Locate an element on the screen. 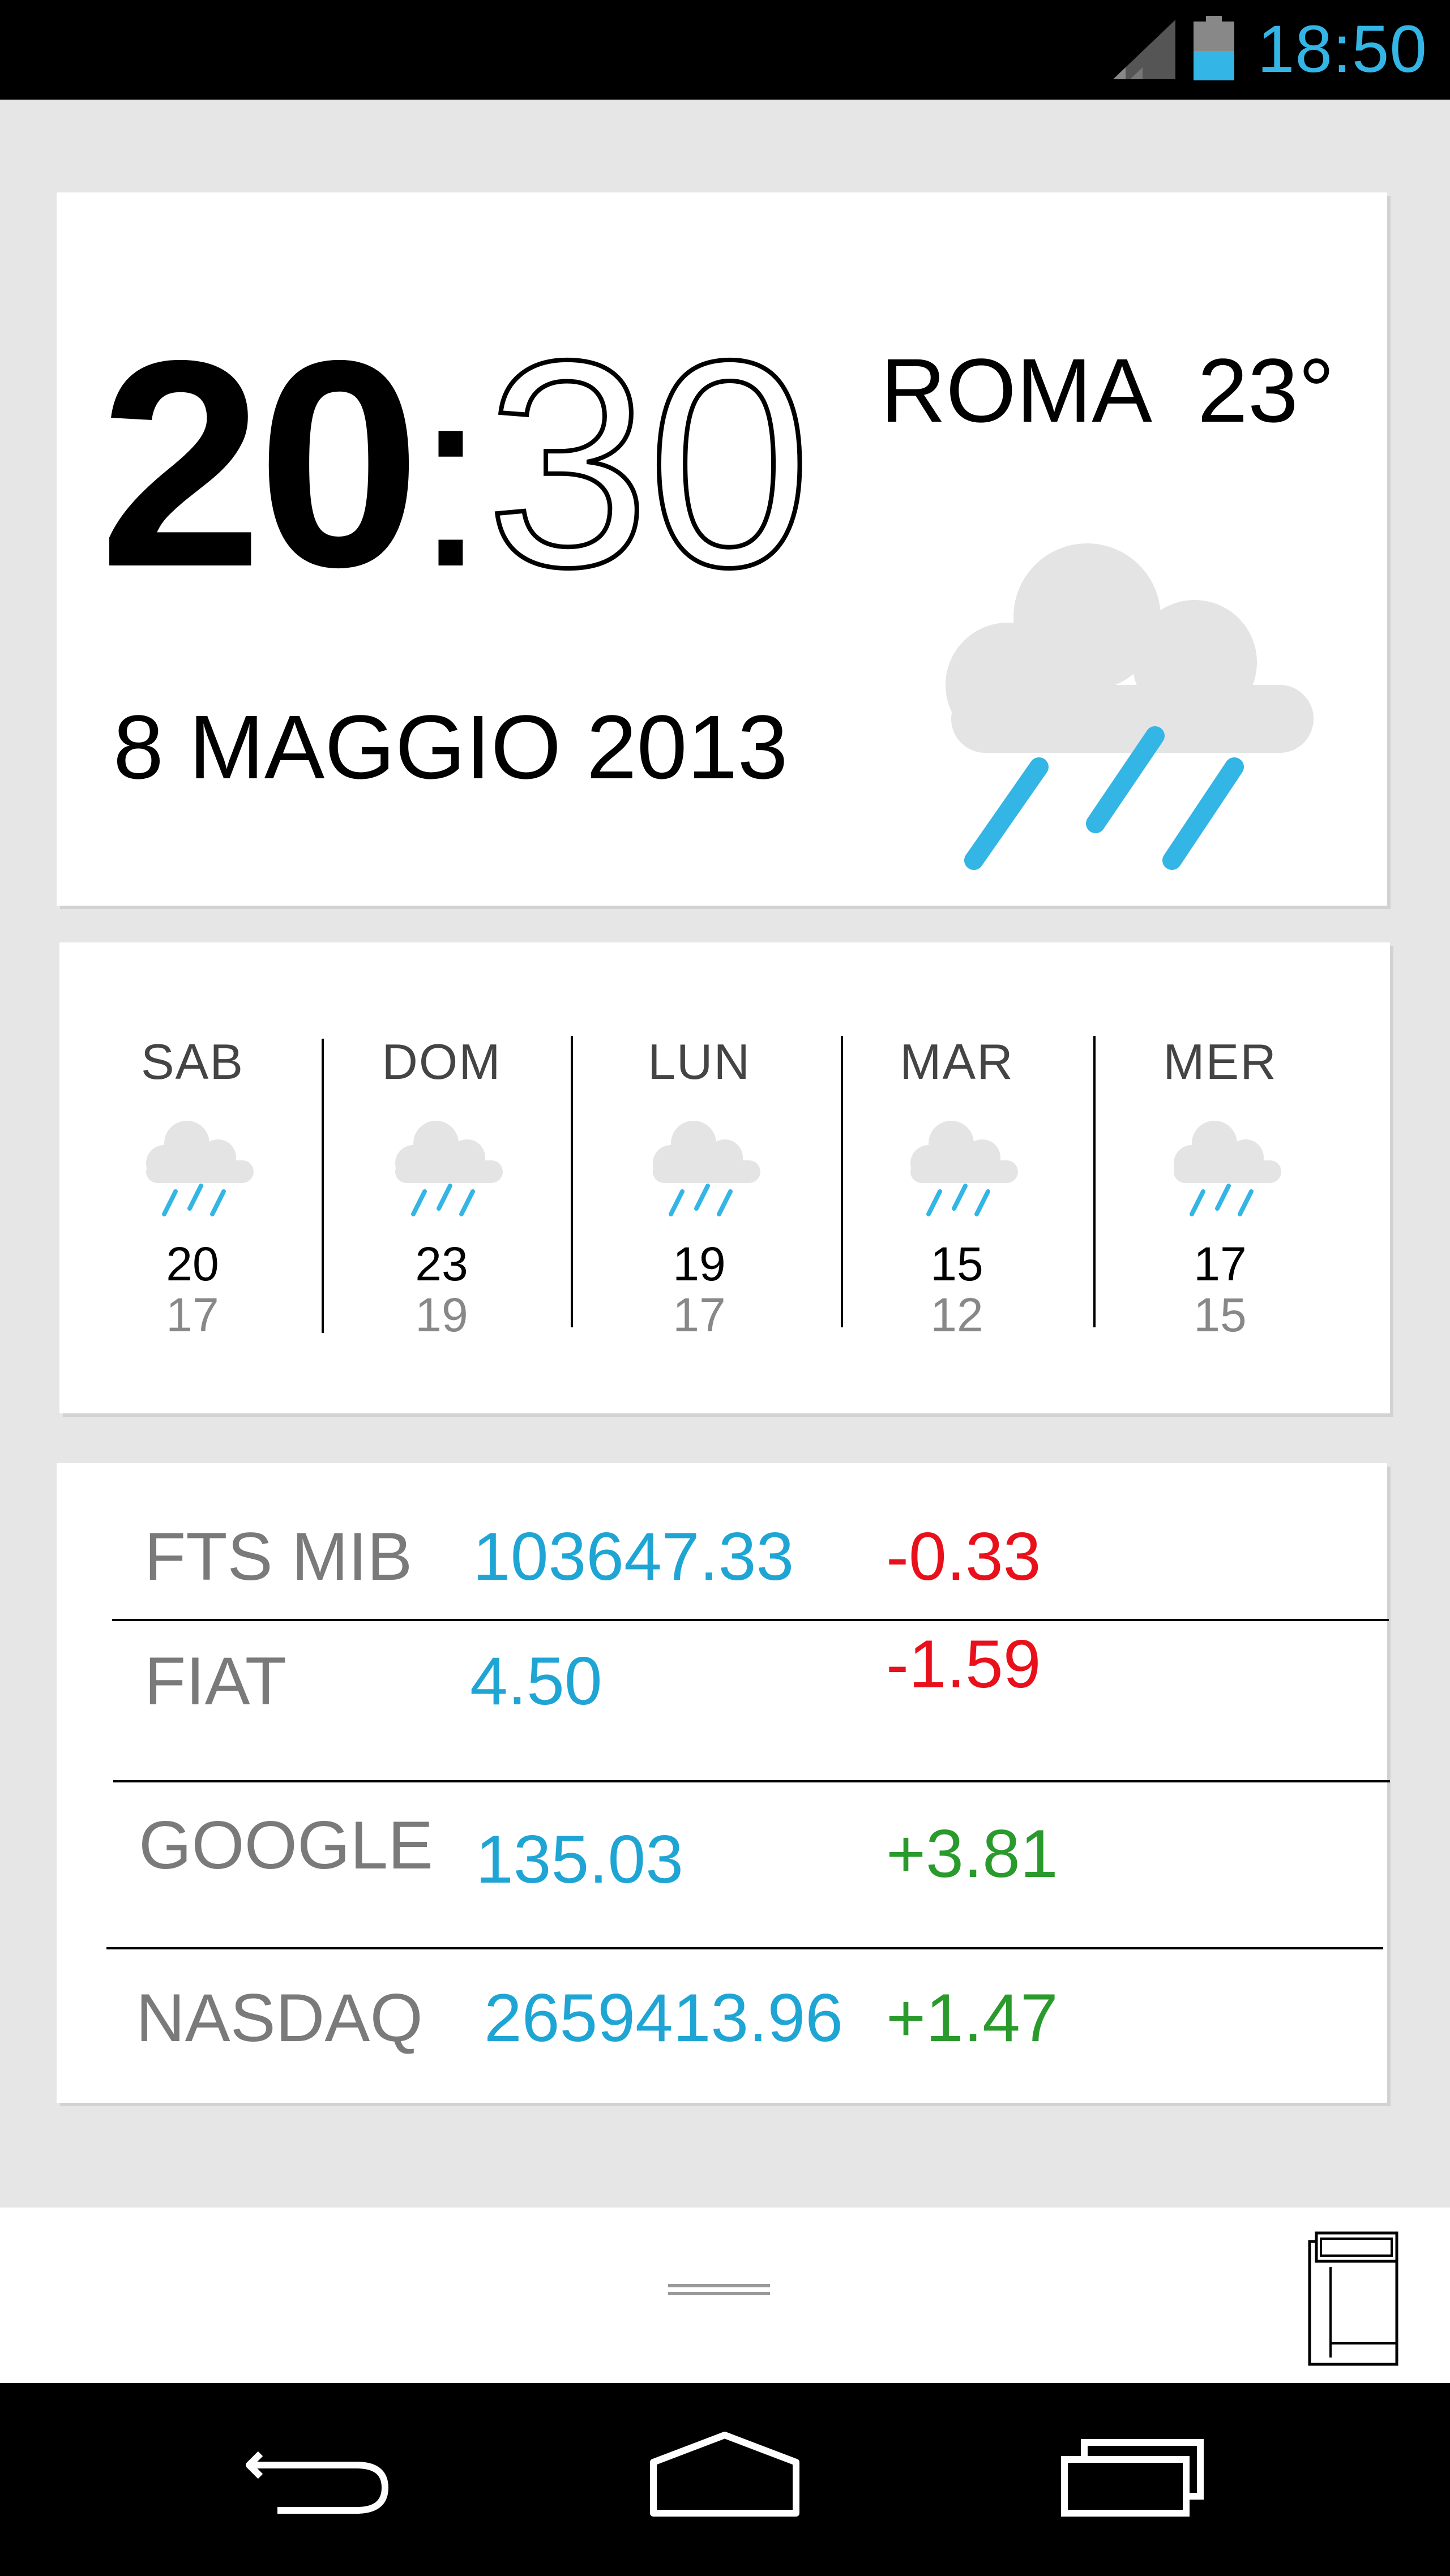 This screenshot has height=2576, width=1450. city-temperature: ROMA 23° is located at coordinates (1107, 390).